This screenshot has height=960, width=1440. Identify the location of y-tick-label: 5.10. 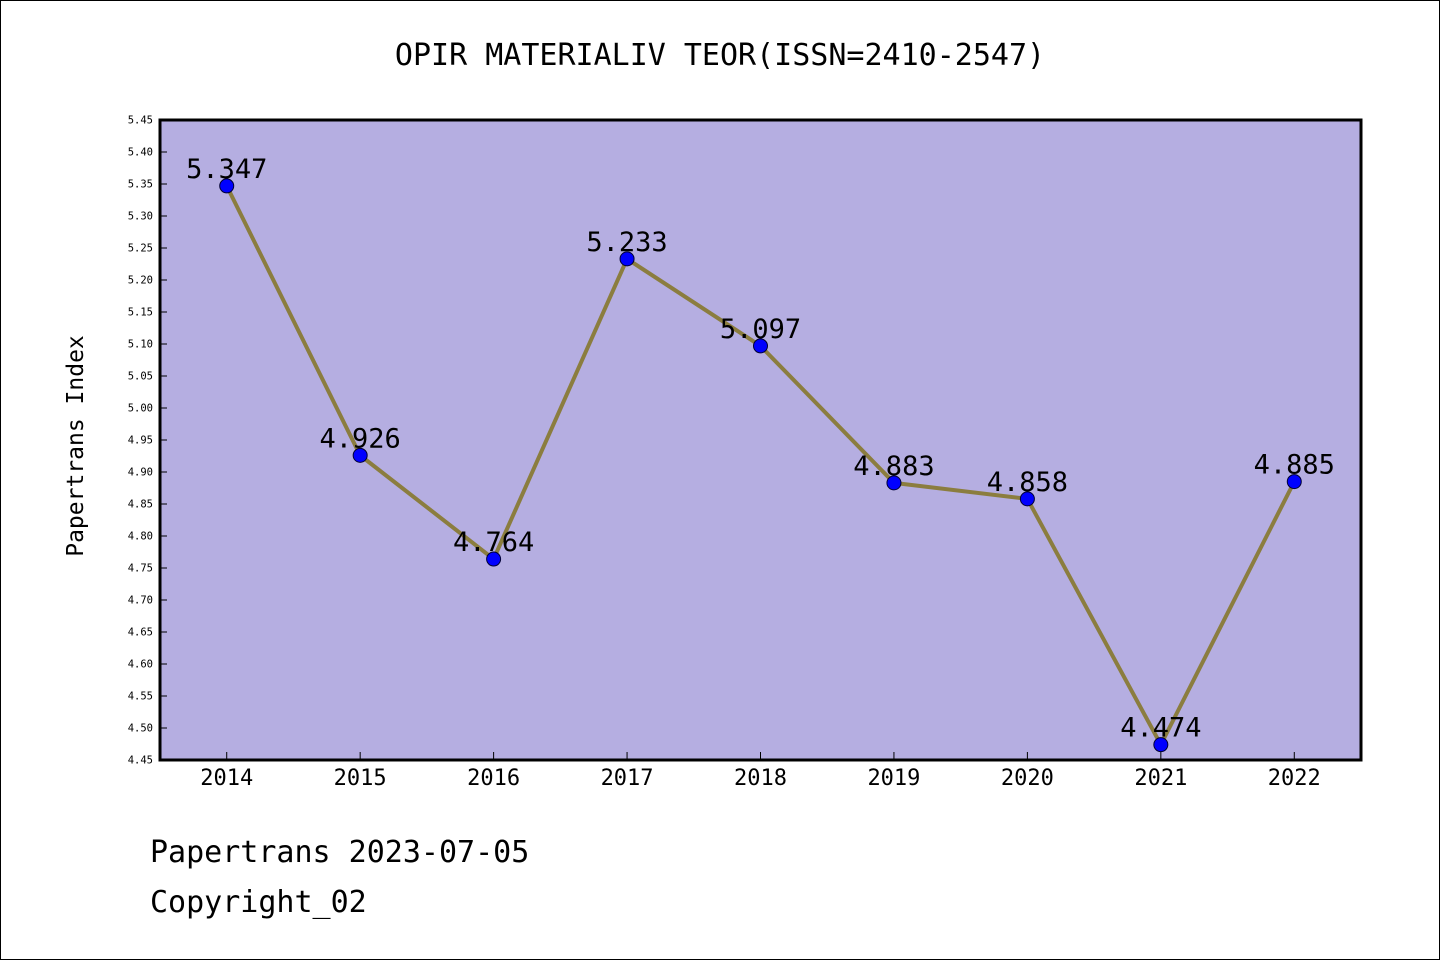
(140, 345).